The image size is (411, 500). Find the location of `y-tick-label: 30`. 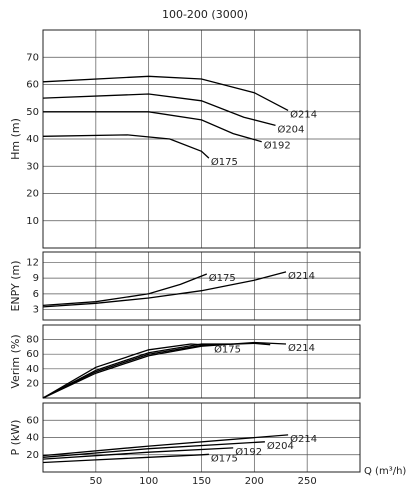

y-tick-label: 30 is located at coordinates (32, 166).